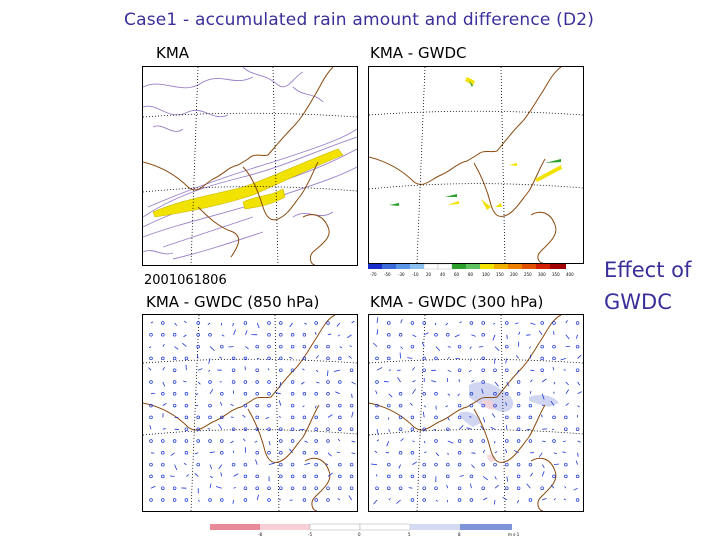 This screenshot has width=720, height=540. What do you see at coordinates (310, 534) in the screenshot?
I see `colorbar-tick-label: -5` at bounding box center [310, 534].